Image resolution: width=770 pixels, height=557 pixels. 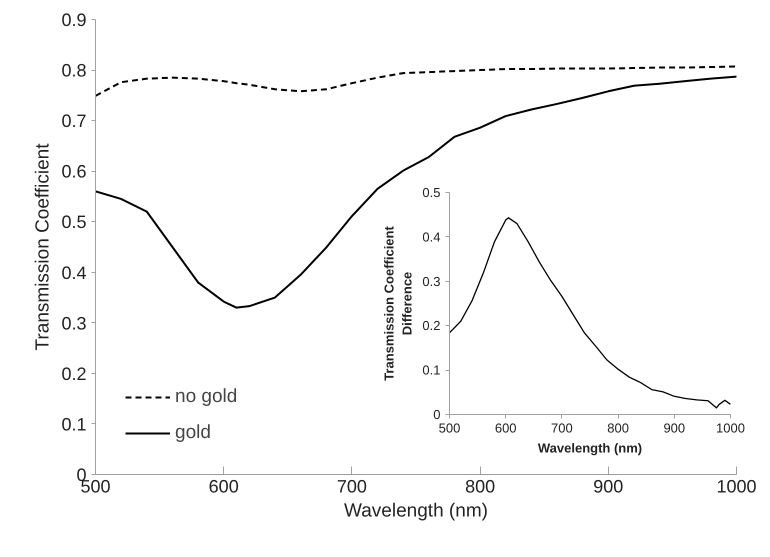 What do you see at coordinates (449, 428) in the screenshot?
I see `x-tick-label: 500` at bounding box center [449, 428].